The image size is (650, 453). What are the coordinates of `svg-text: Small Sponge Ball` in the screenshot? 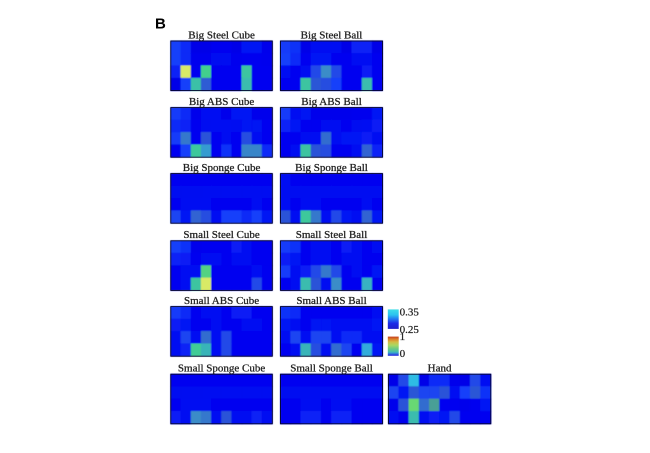 It's located at (331, 369).